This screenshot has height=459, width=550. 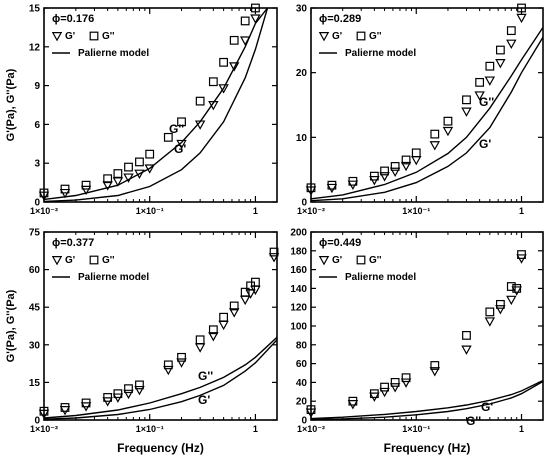 I want to click on y-tick-label-3-0: 0, so click(x=37, y=421).